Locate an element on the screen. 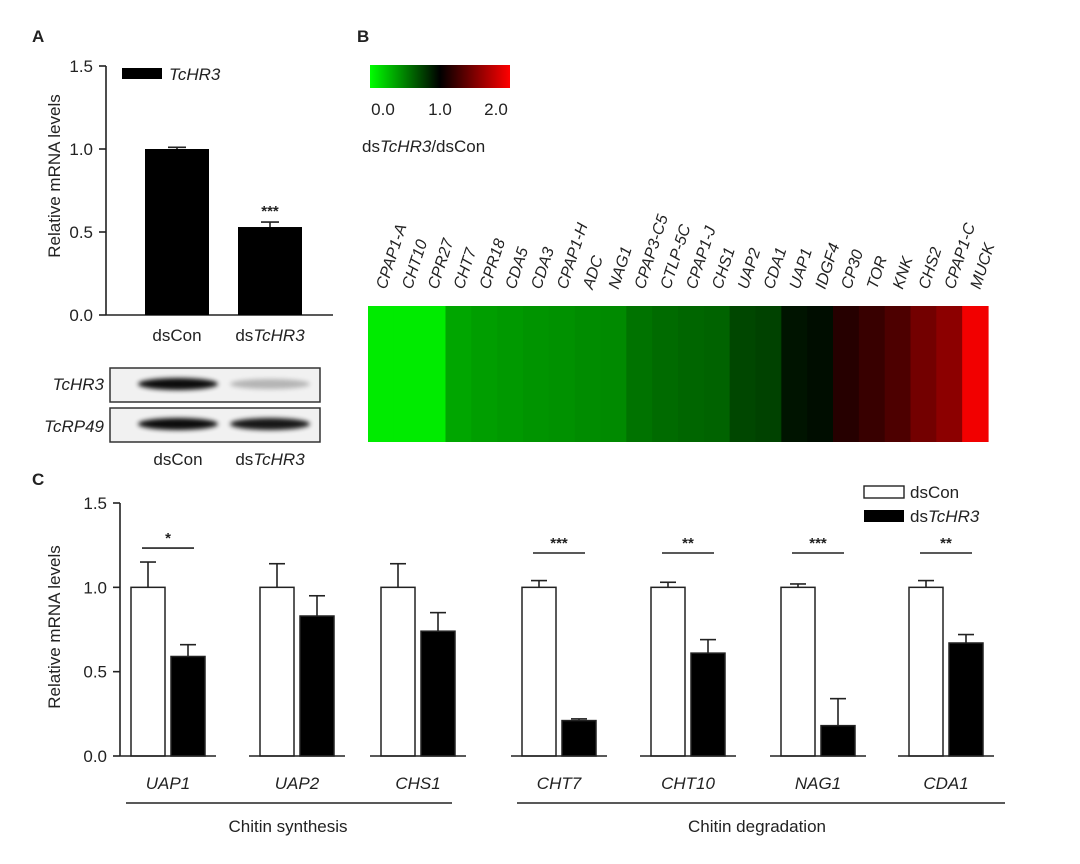 Image resolution: width=1080 pixels, height=864 pixels. heatmap-gene-label-adc: ADC is located at coordinates (593, 272).